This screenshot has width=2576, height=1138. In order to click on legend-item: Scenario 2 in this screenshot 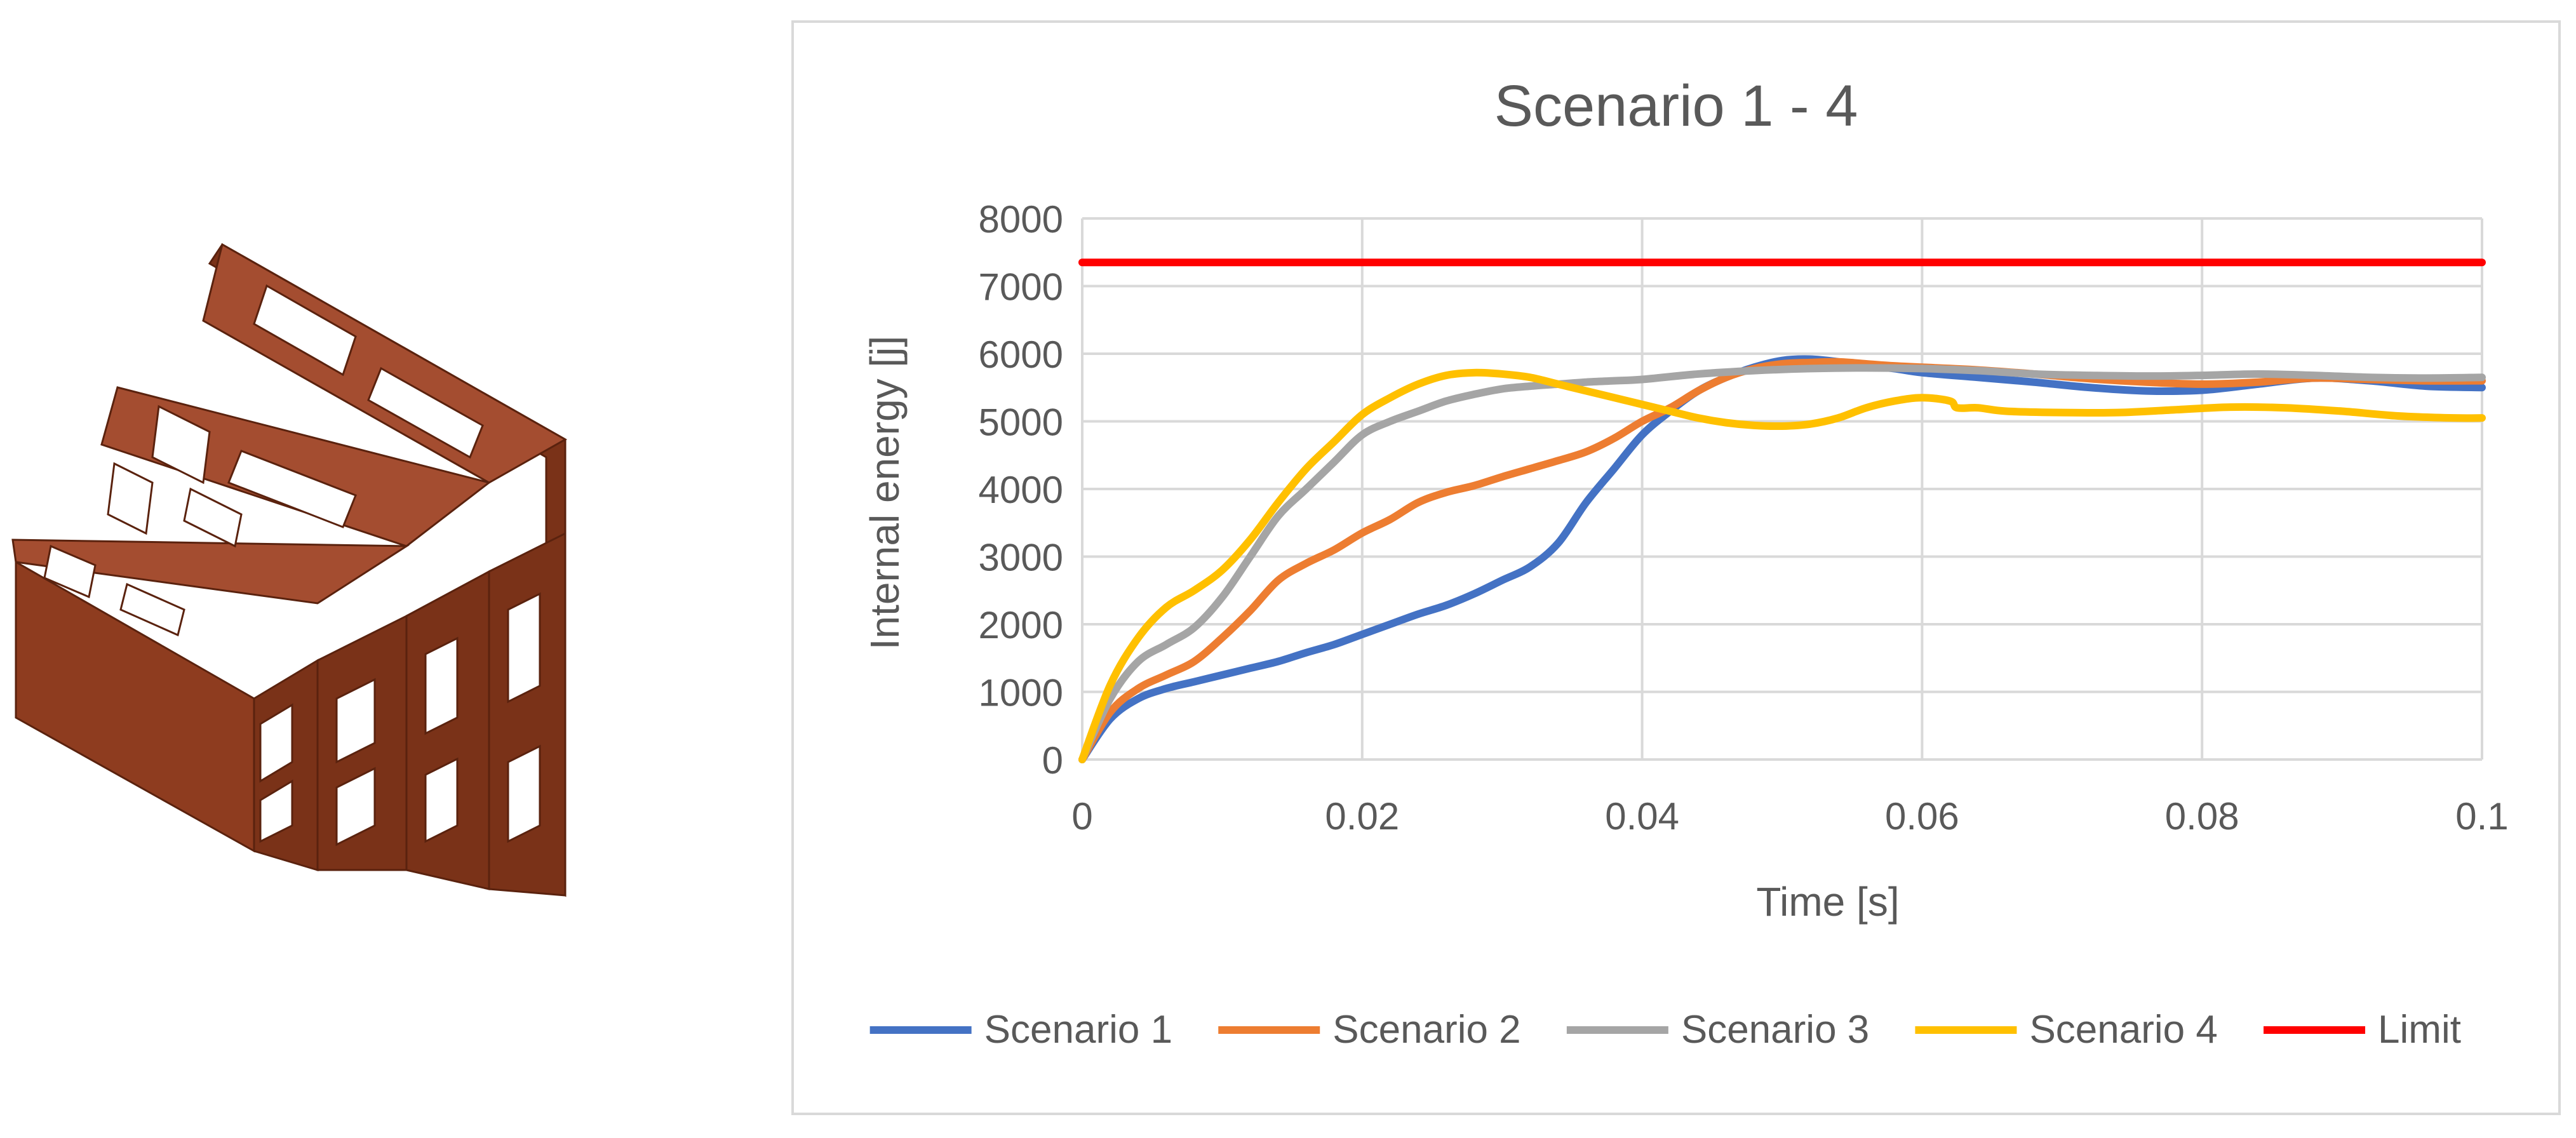, I will do `click(1369, 1030)`.